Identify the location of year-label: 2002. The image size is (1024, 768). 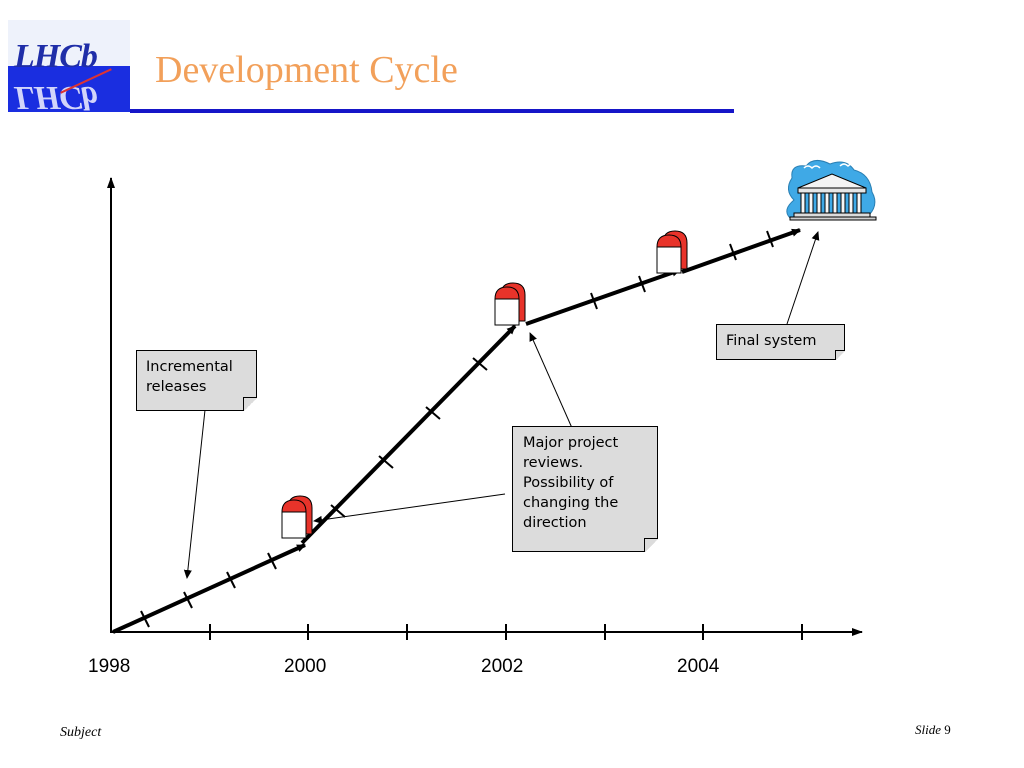
(502, 666).